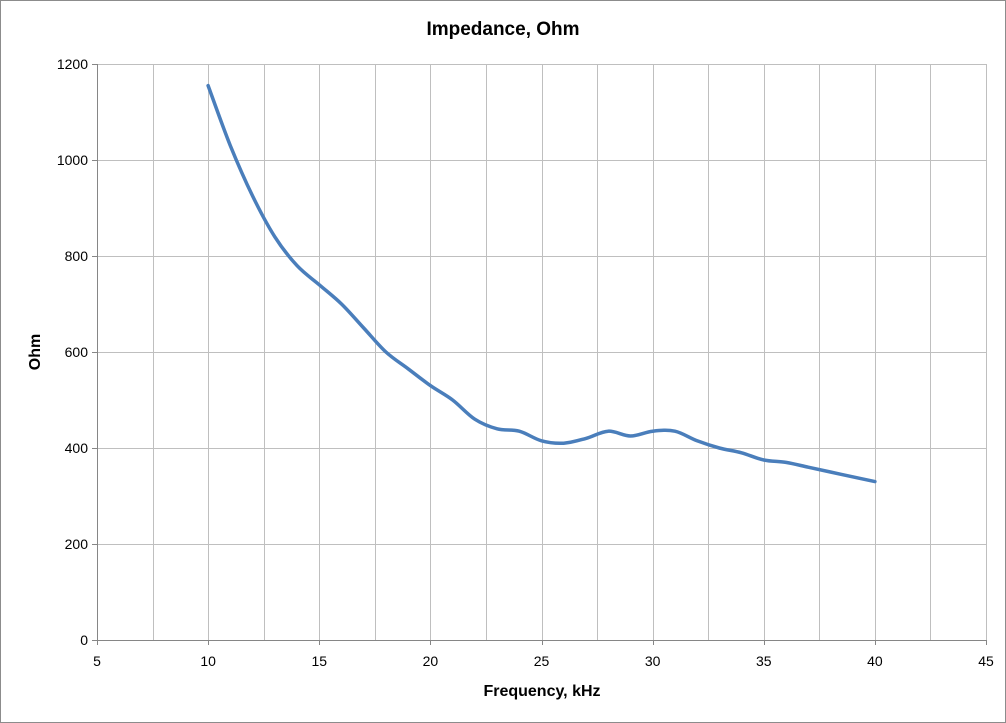 This screenshot has width=1006, height=723. What do you see at coordinates (541, 691) in the screenshot?
I see `x-axis-label: Frequency, kHz` at bounding box center [541, 691].